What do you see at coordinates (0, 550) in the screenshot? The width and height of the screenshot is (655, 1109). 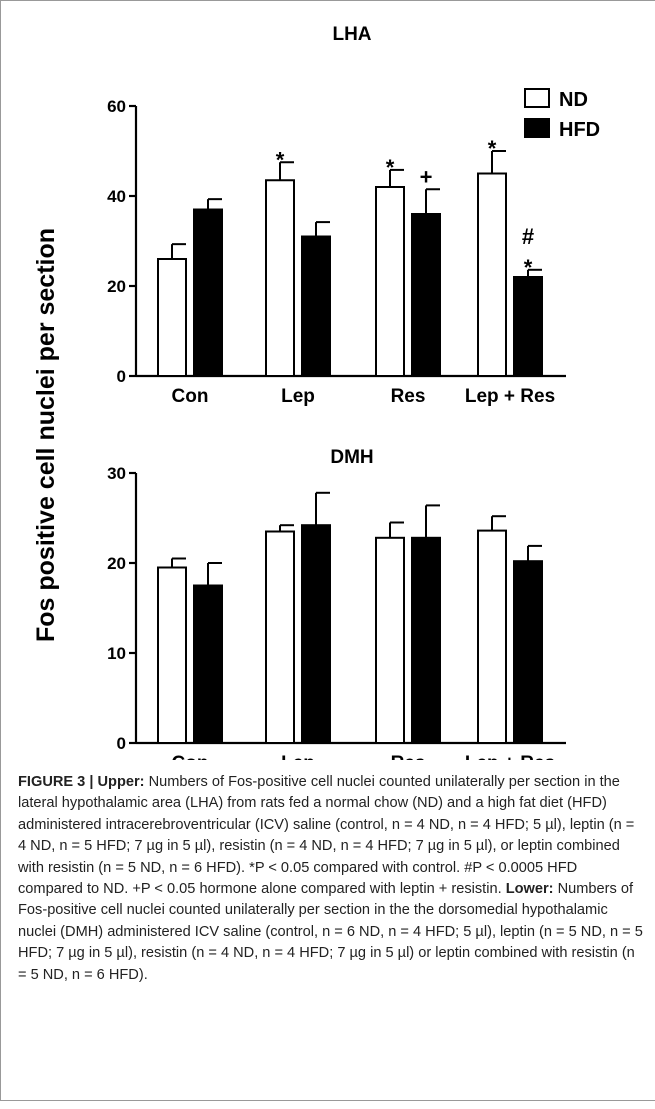 I see `frame-left-rule` at bounding box center [0, 550].